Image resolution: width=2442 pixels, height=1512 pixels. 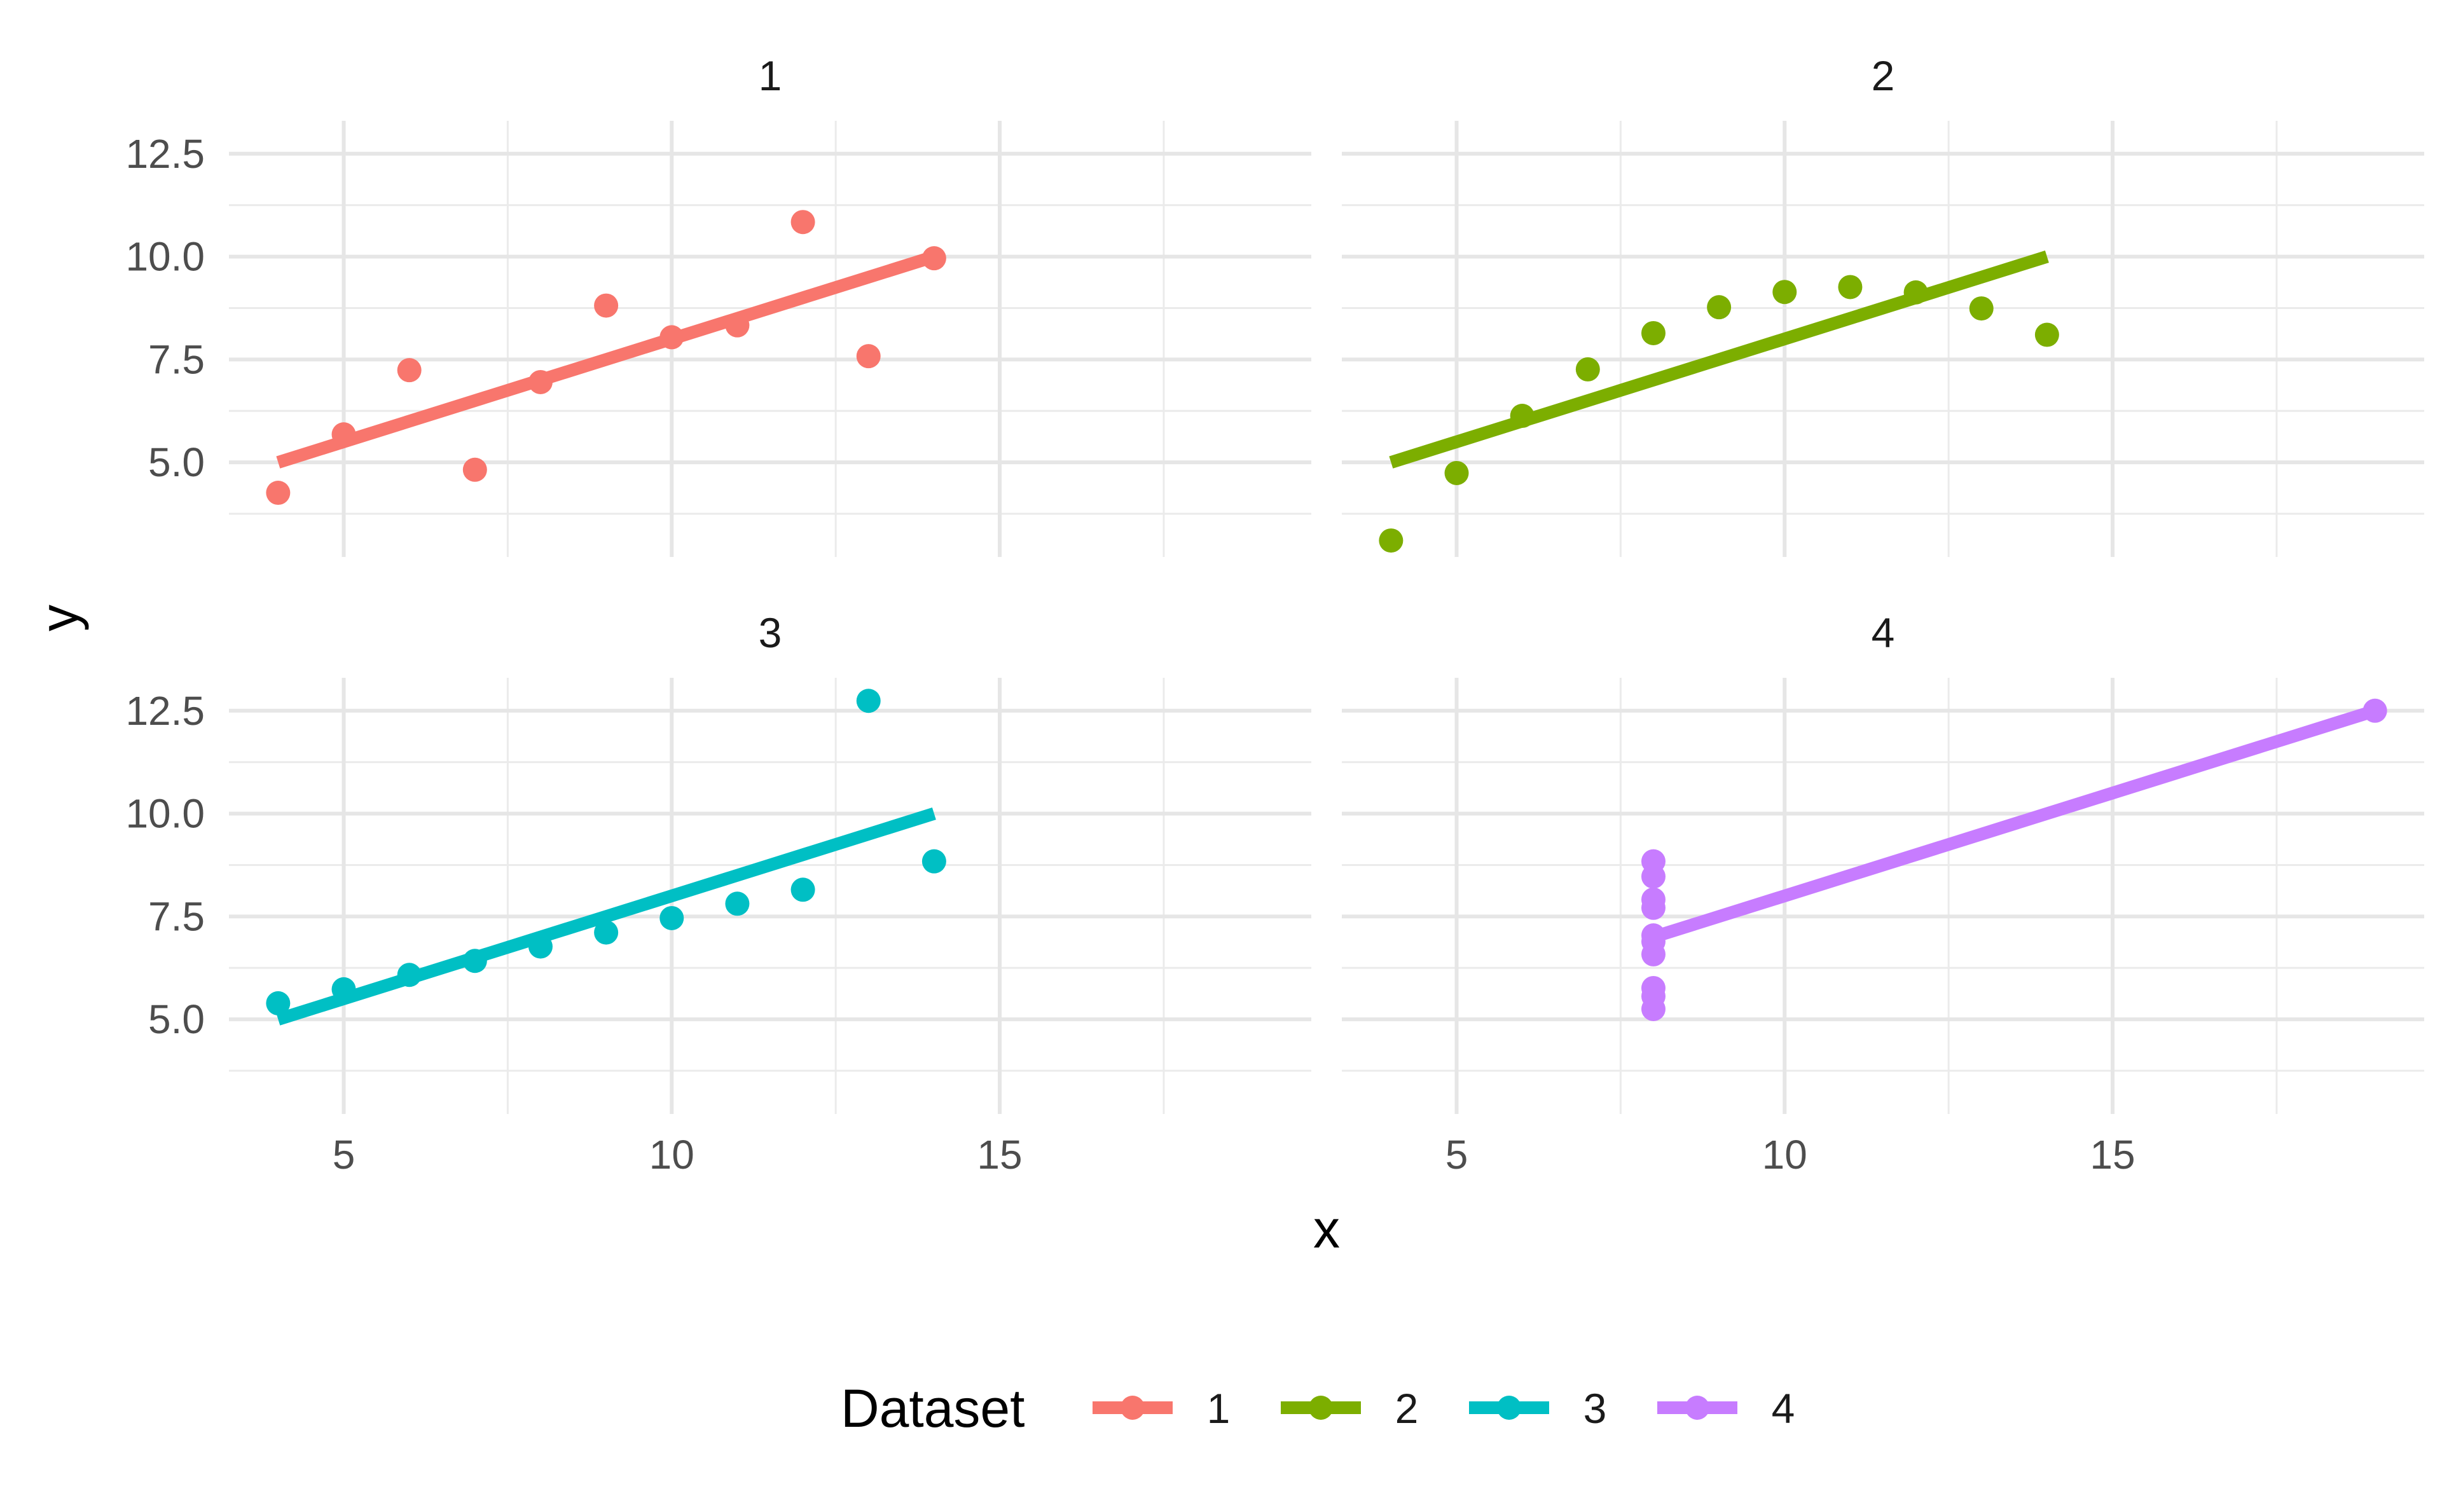 I want to click on legend-label: 3, so click(x=1595, y=1408).